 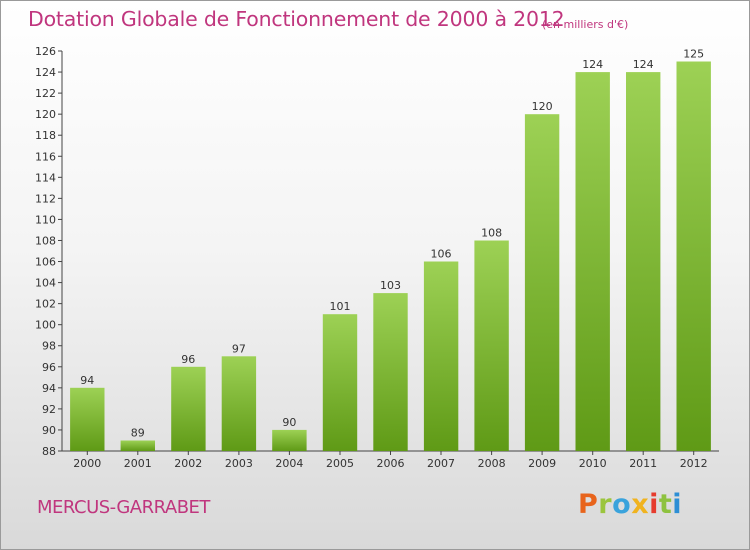 What do you see at coordinates (138, 433) in the screenshot?
I see `data-label-2001: 89` at bounding box center [138, 433].